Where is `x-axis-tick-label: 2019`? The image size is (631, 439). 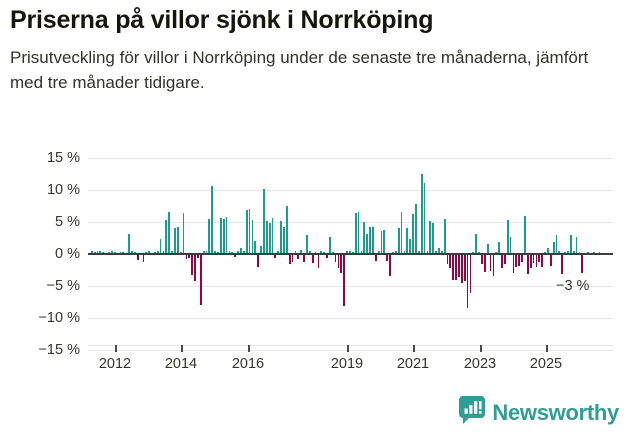 x-axis-tick-label: 2019 is located at coordinates (347, 364).